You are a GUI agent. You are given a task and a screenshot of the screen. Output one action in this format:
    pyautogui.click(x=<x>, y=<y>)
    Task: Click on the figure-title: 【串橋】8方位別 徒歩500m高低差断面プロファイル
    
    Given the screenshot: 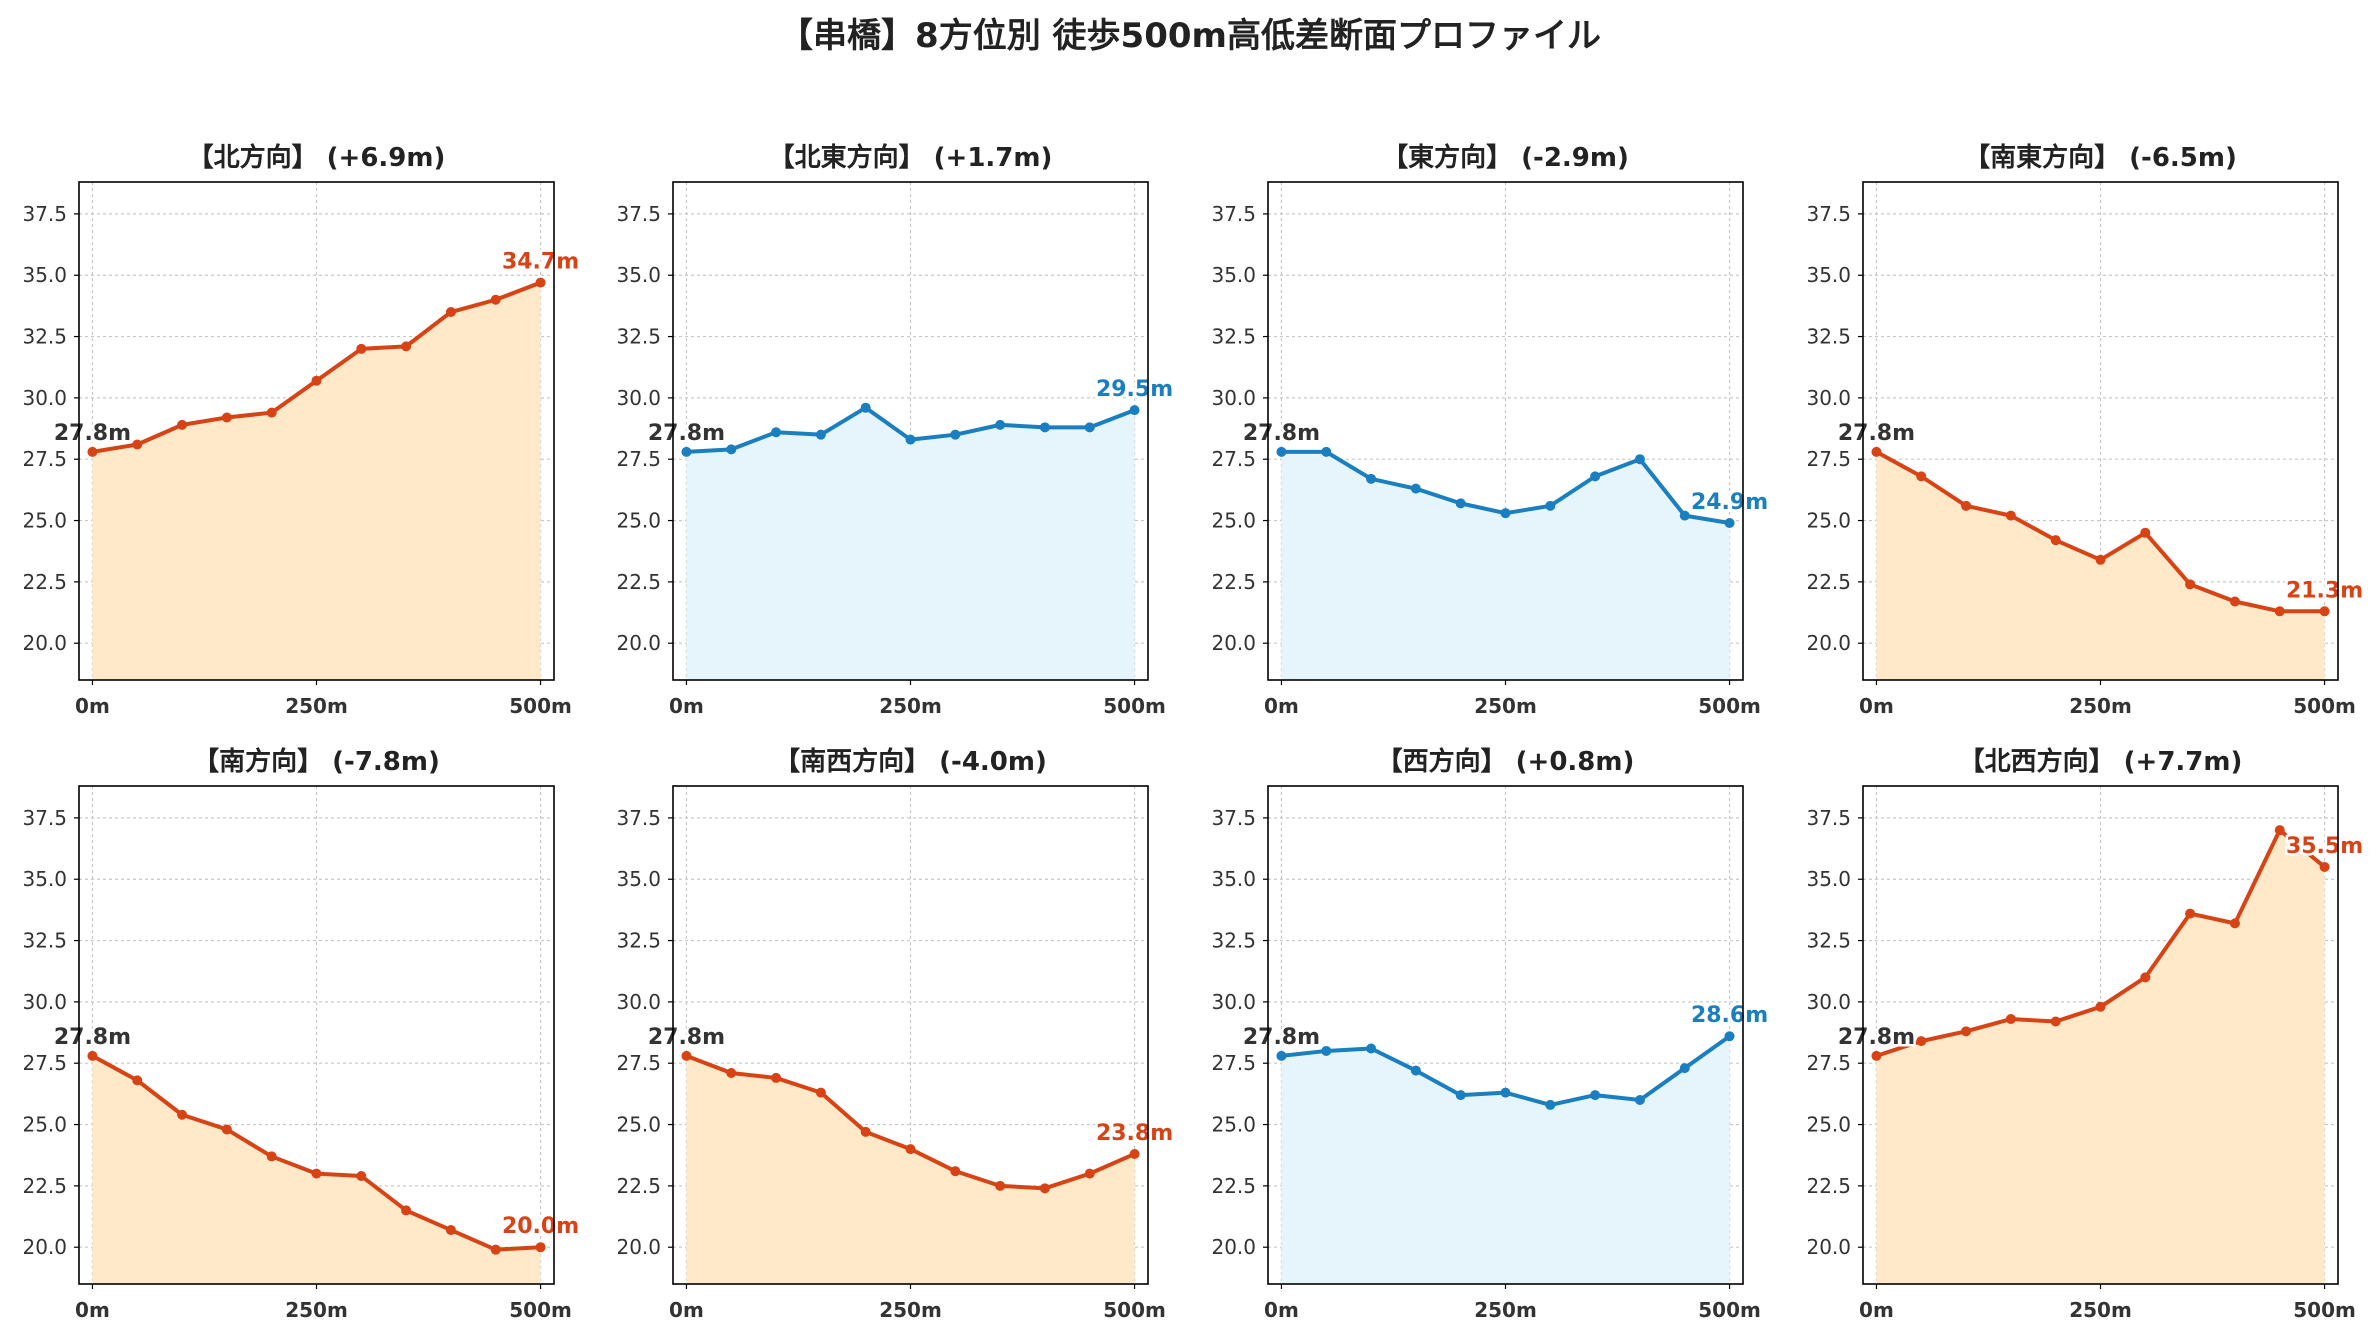 What is the action you would take?
    pyautogui.click(x=1190, y=36)
    